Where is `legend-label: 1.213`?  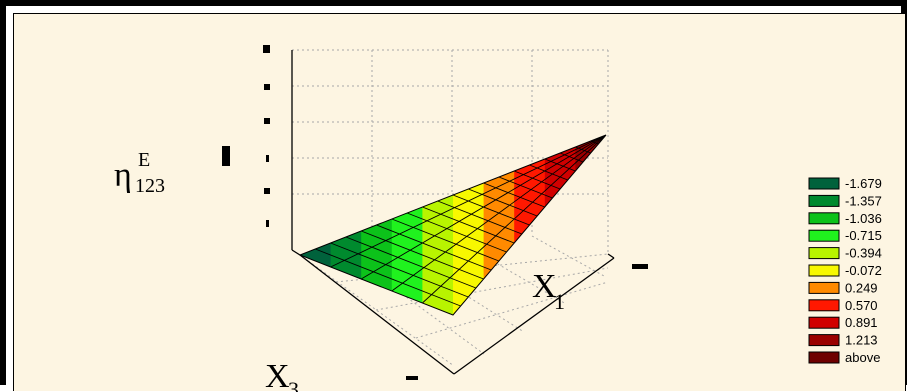 legend-label: 1.213 is located at coordinates (861, 340).